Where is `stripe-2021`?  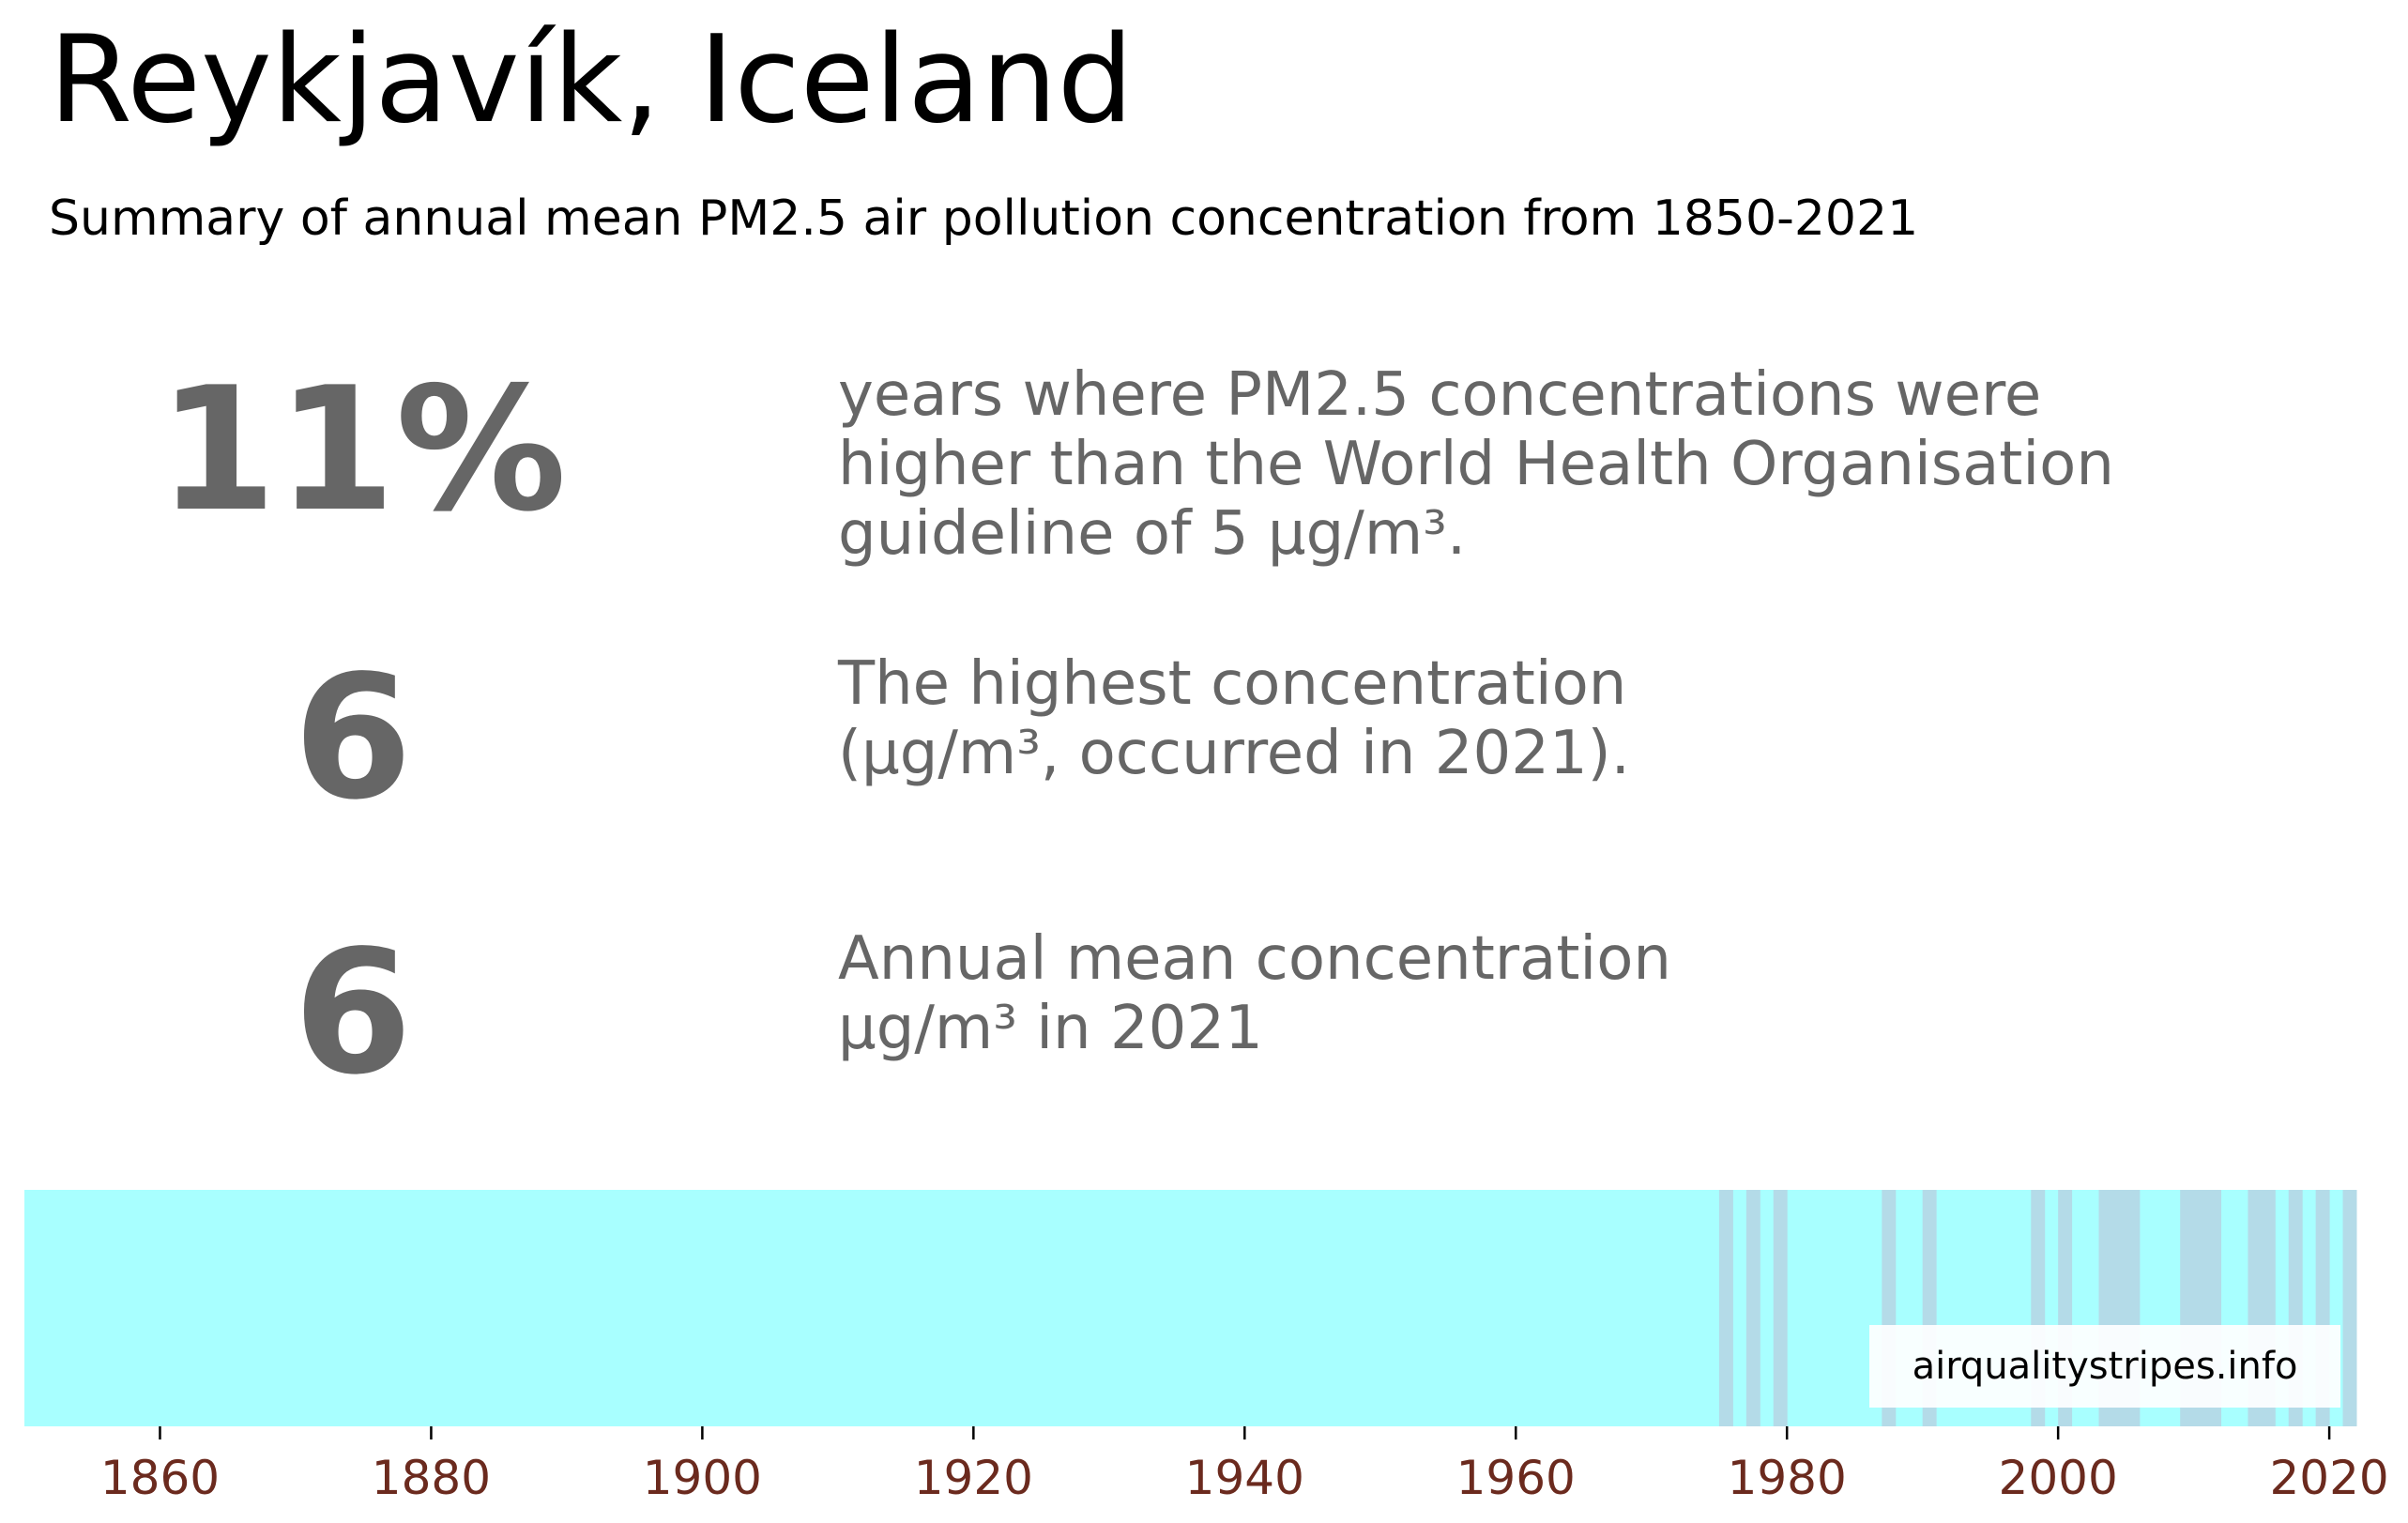
stripe-2021 is located at coordinates (2349, 1308).